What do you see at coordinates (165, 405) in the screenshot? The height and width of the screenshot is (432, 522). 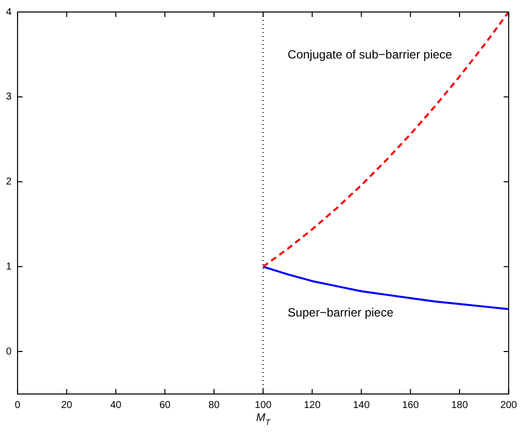 I see `x-tick-label: 60` at bounding box center [165, 405].